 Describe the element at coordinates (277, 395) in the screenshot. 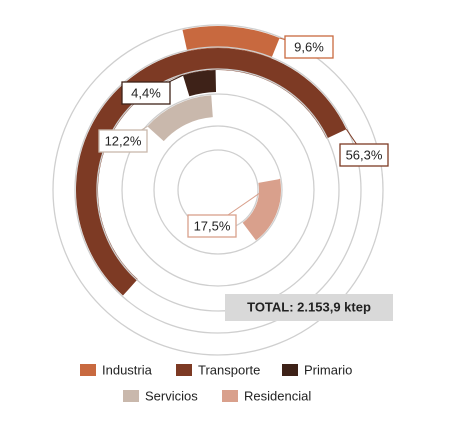

I see `legend-label: Residencial` at that location.